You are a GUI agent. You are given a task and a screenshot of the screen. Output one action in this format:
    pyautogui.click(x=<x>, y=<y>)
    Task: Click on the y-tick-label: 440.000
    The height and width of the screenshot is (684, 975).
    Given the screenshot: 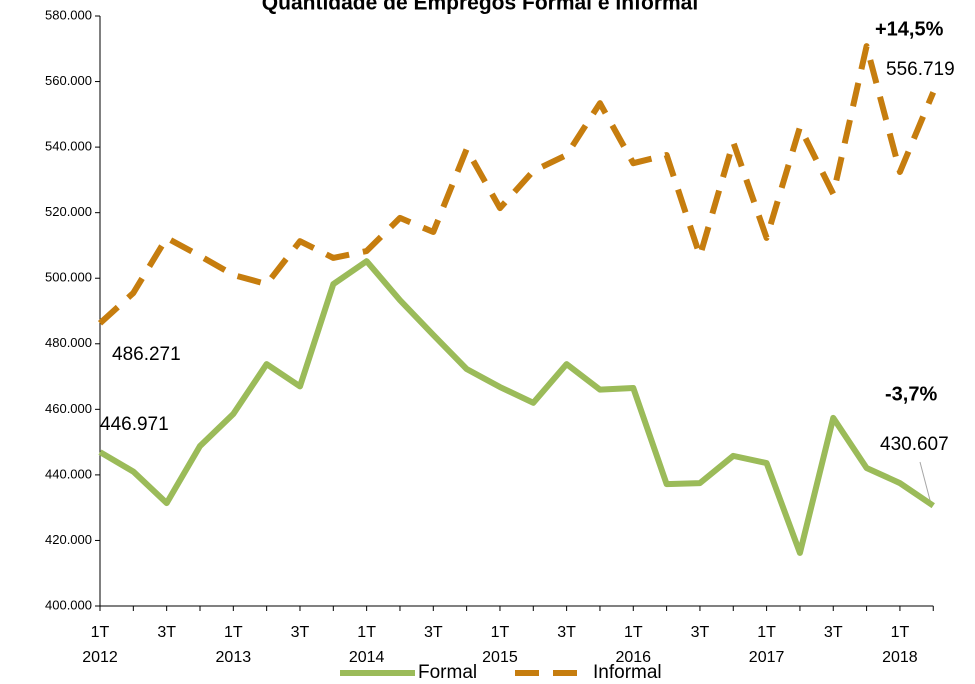 What is the action you would take?
    pyautogui.click(x=68, y=473)
    